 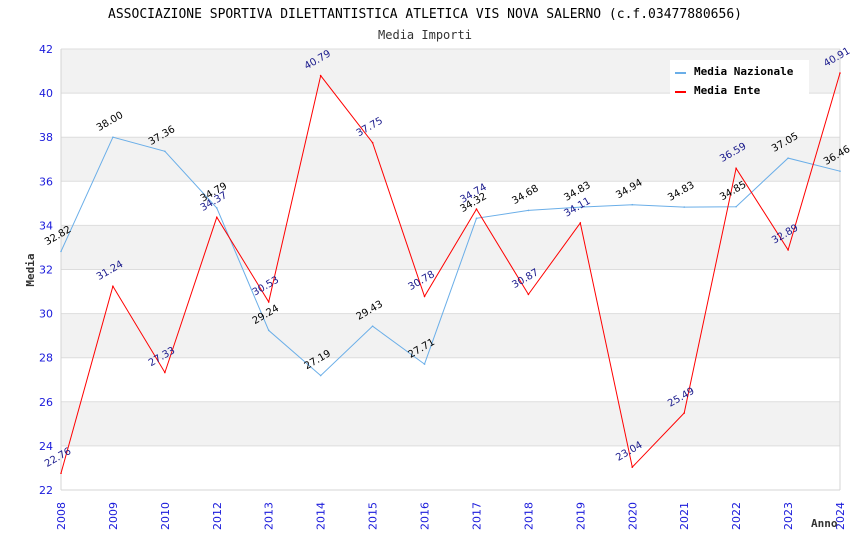 What do you see at coordinates (788, 516) in the screenshot?
I see `x-tick-label: 2023` at bounding box center [788, 516].